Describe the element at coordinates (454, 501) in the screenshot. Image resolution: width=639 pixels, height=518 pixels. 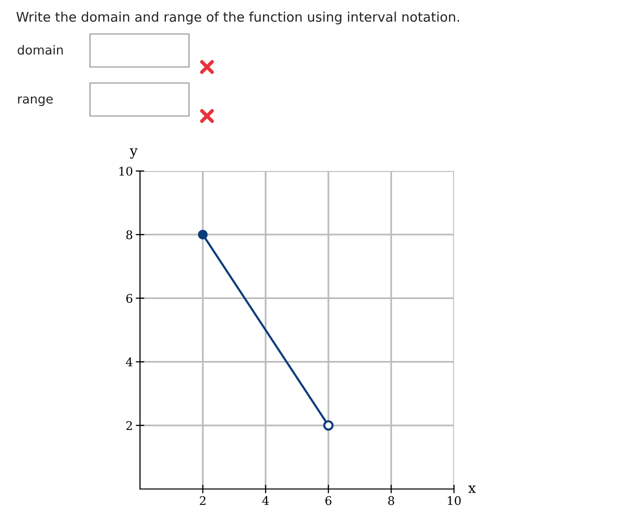
I see `x-tick-label: 10` at that location.